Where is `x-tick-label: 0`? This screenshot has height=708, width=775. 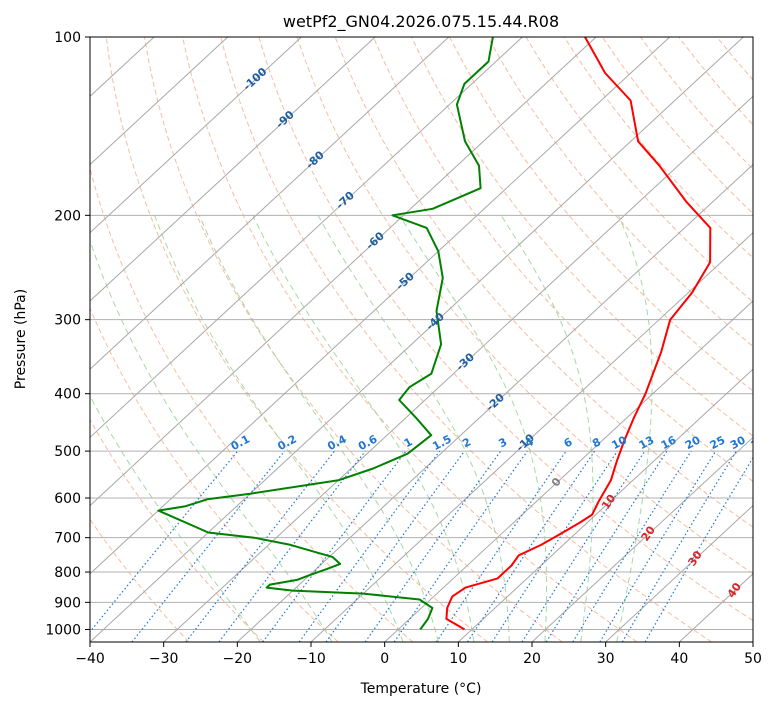 x-tick-label: 0 is located at coordinates (384, 659).